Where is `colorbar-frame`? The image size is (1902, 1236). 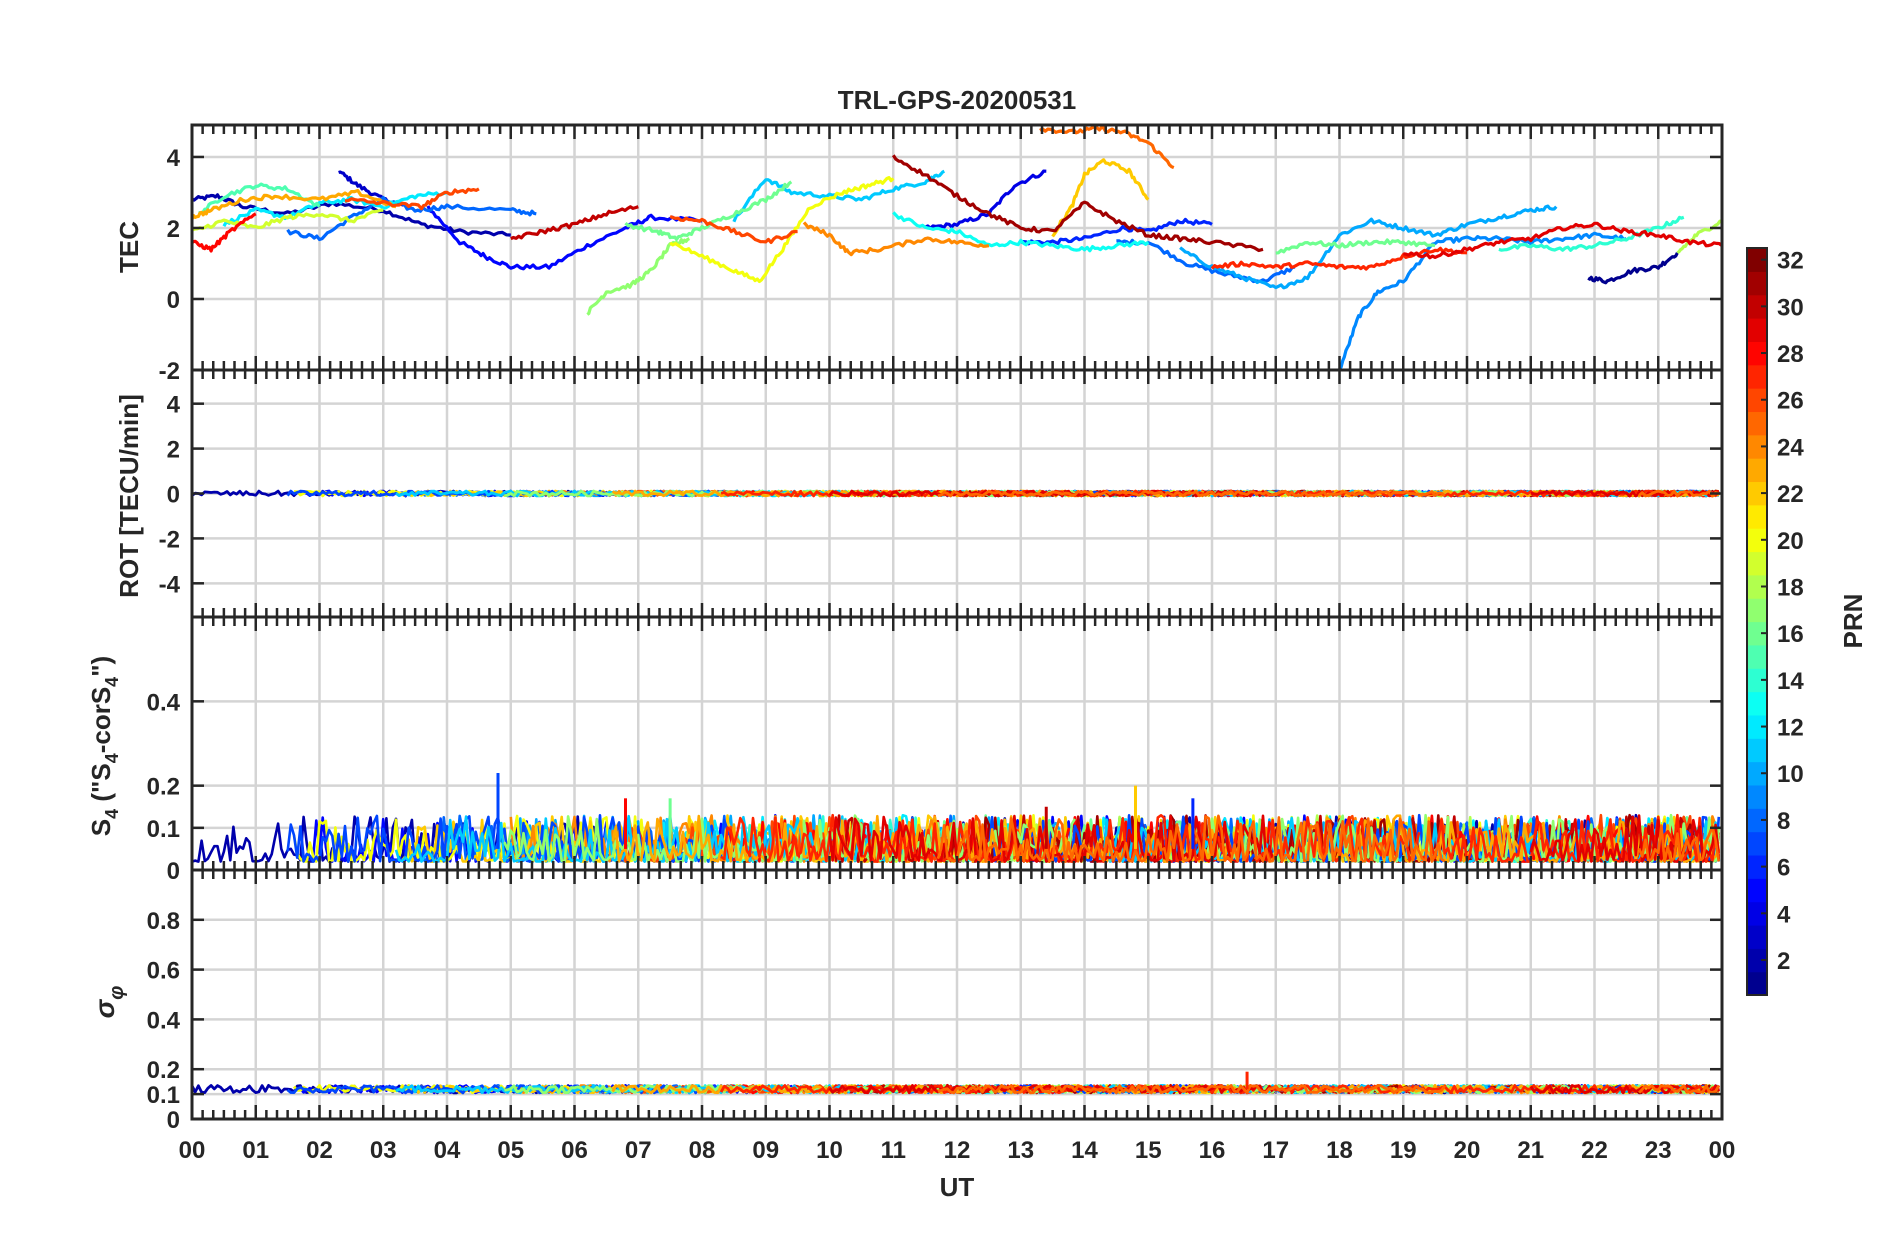 colorbar-frame is located at coordinates (1757, 621).